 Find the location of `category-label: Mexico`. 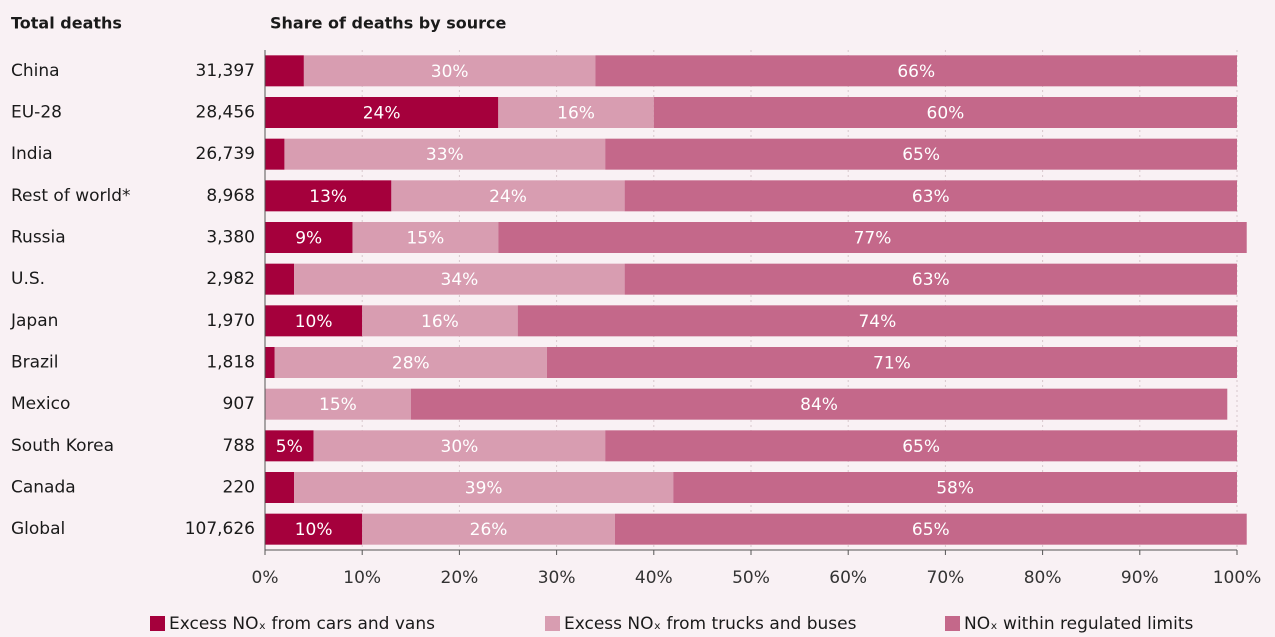

category-label: Mexico is located at coordinates (40, 404).